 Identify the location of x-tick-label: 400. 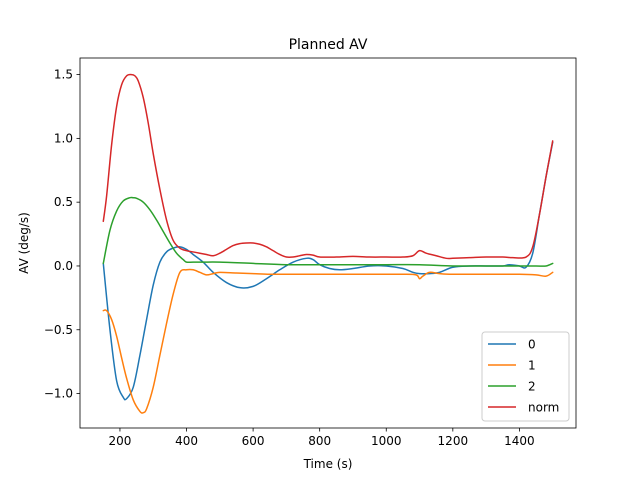
(186, 441).